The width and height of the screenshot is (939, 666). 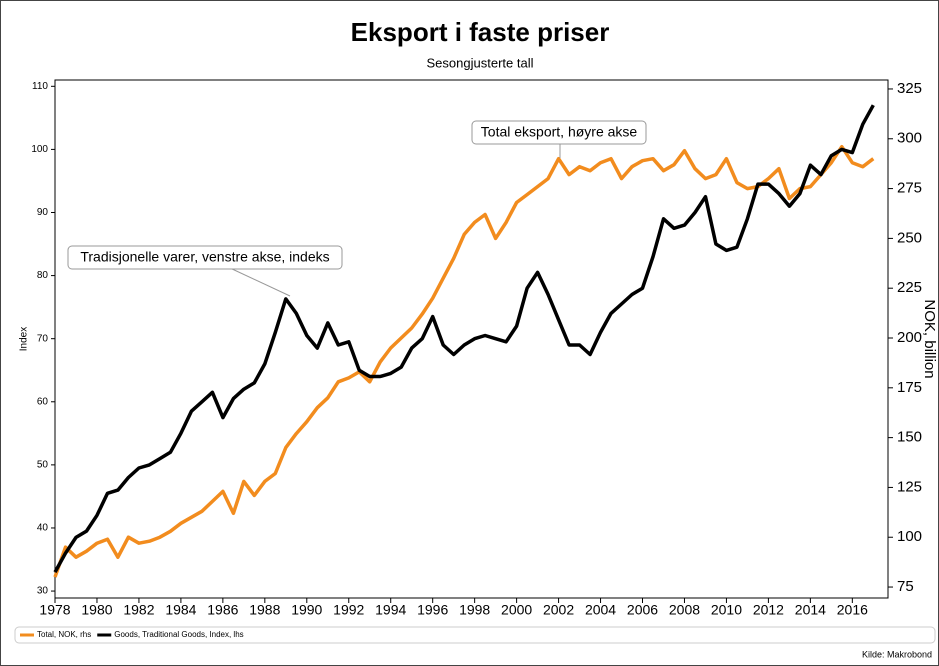 I want to click on x-tick-label: 2010, so click(x=726, y=610).